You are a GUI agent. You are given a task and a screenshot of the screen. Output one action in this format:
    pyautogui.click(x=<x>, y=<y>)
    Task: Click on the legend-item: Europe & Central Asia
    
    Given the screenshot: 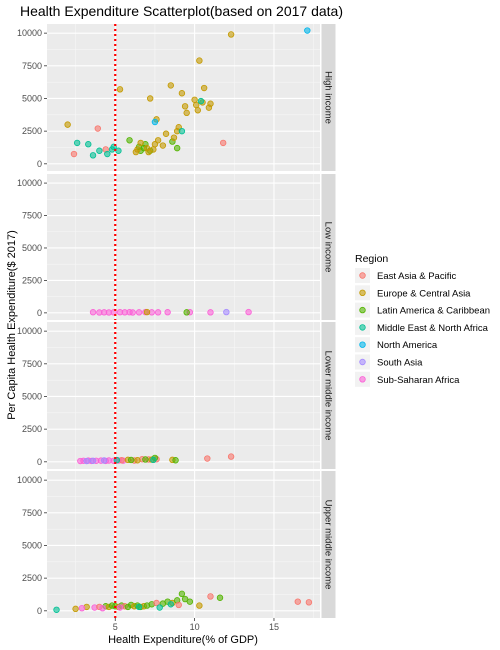 What is the action you would take?
    pyautogui.click(x=413, y=293)
    